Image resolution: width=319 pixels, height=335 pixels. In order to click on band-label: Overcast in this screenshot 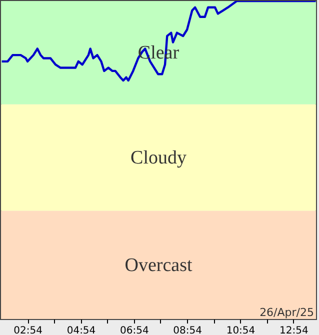, I will do `click(158, 265)`.